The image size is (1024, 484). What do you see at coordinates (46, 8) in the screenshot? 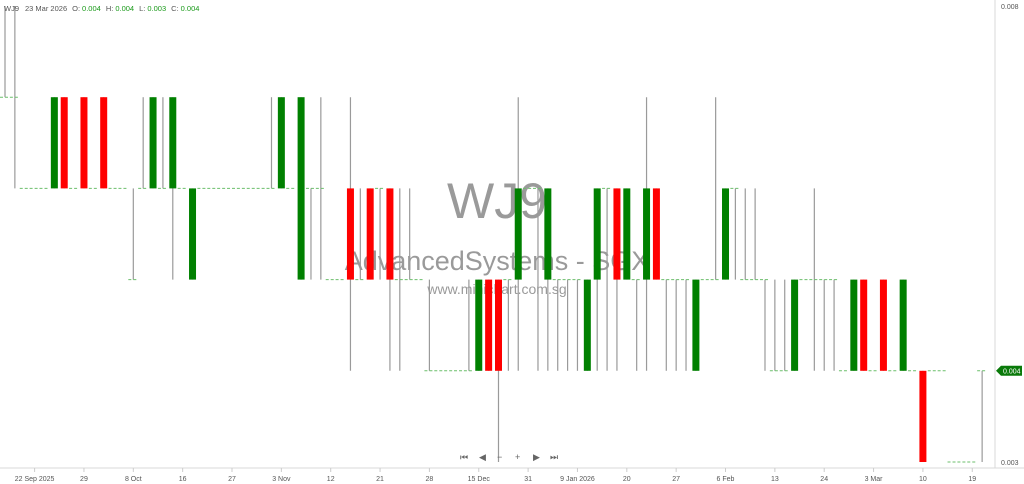
I see `date-label: 23 Mar 2026` at bounding box center [46, 8].